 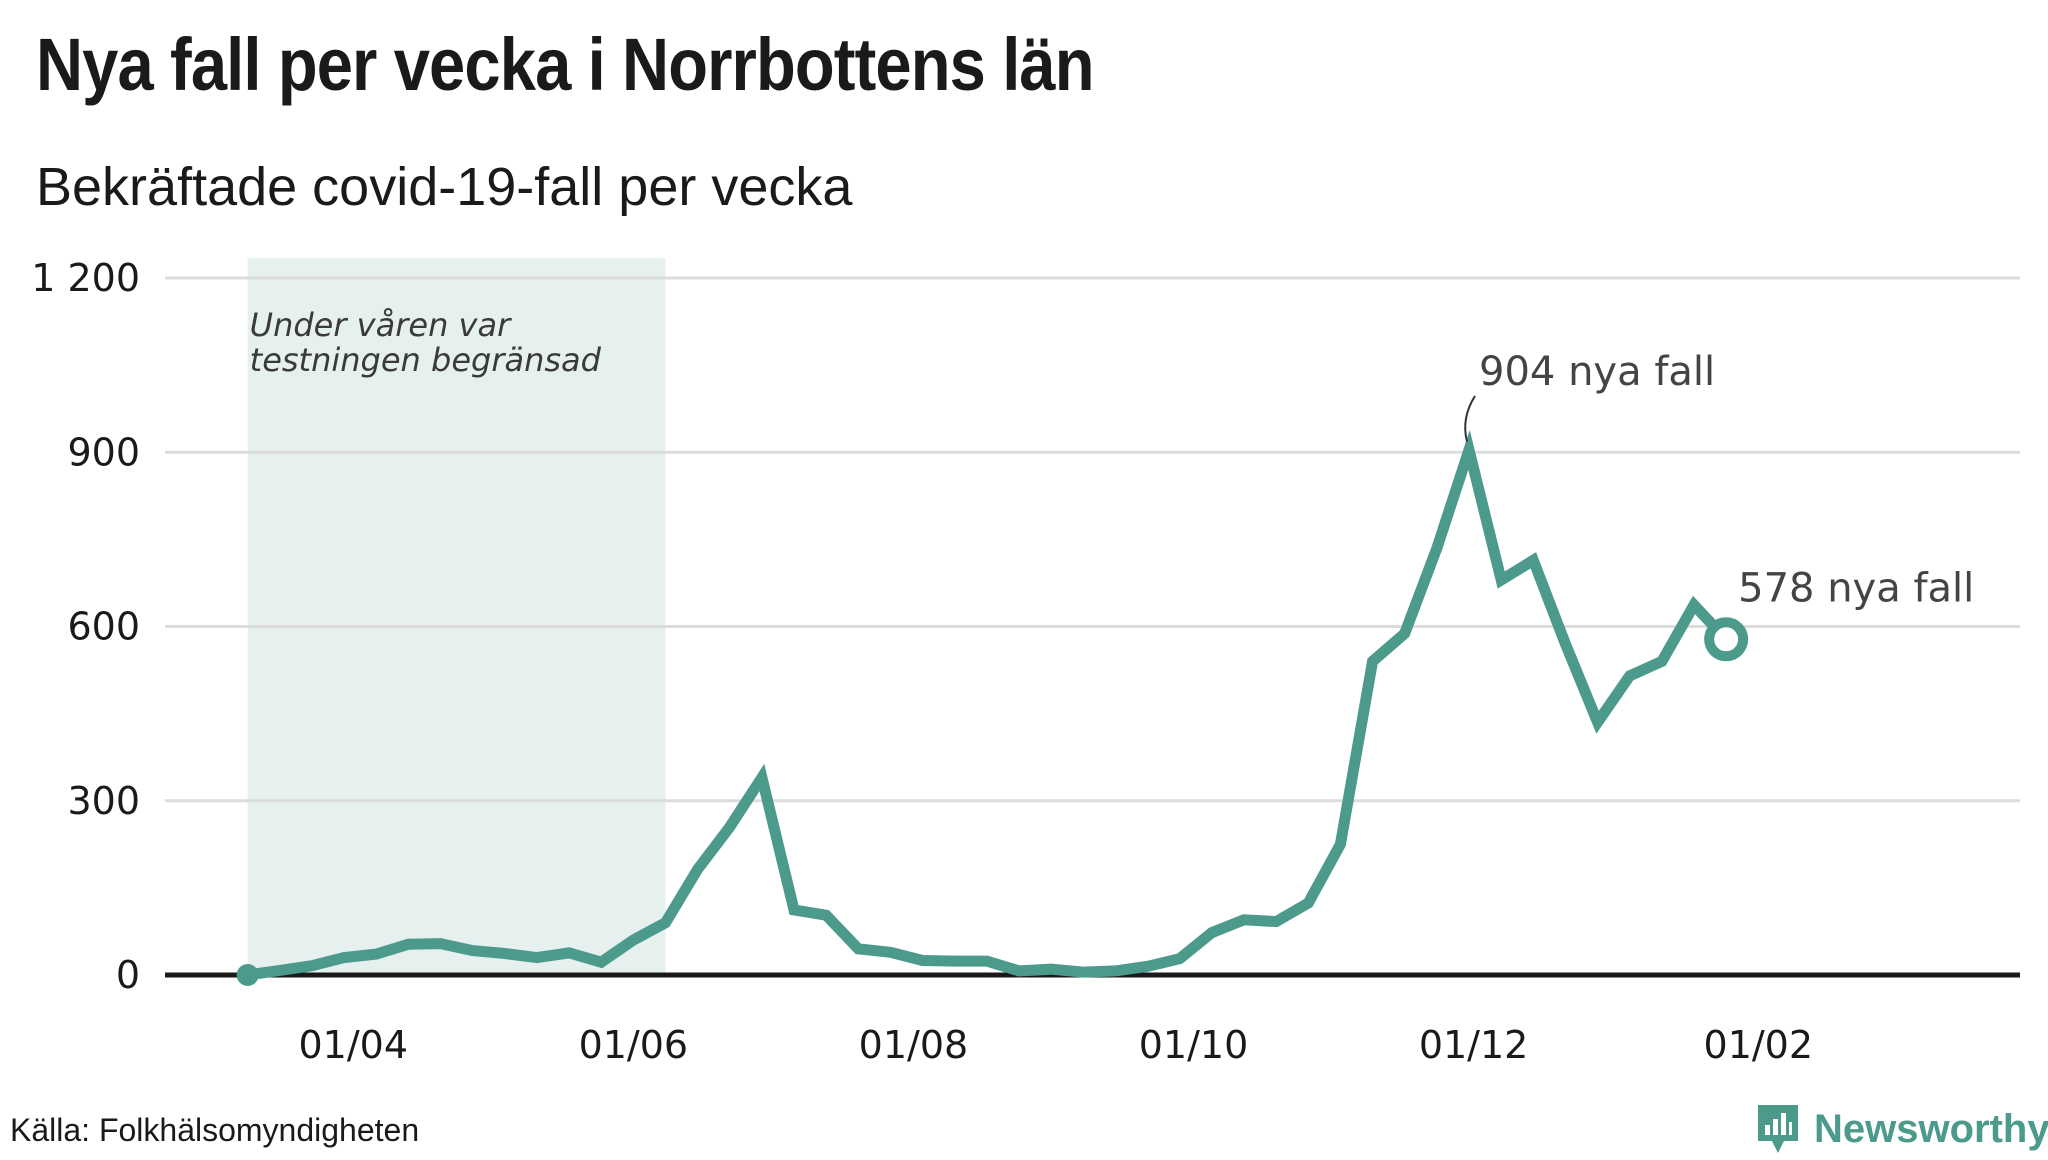 I want to click on annotation-peak: 904 nya fall, so click(x=1597, y=372).